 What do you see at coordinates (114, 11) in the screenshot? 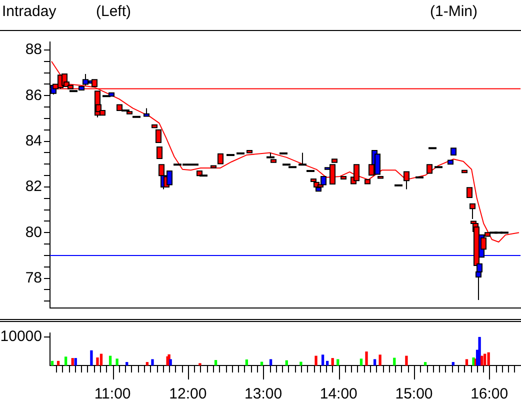
I see `text: (Left)` at bounding box center [114, 11].